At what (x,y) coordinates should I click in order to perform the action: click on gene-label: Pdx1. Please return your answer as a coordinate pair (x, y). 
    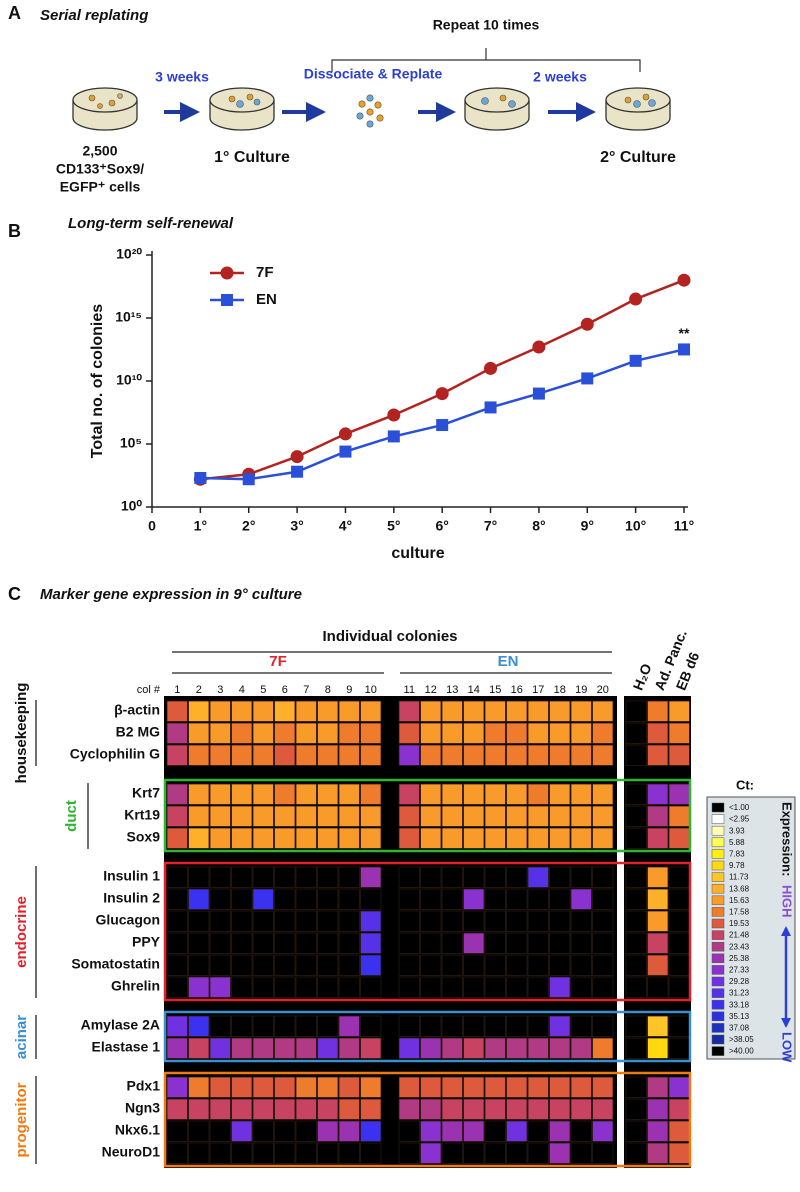
    Looking at the image, I should click on (144, 1086).